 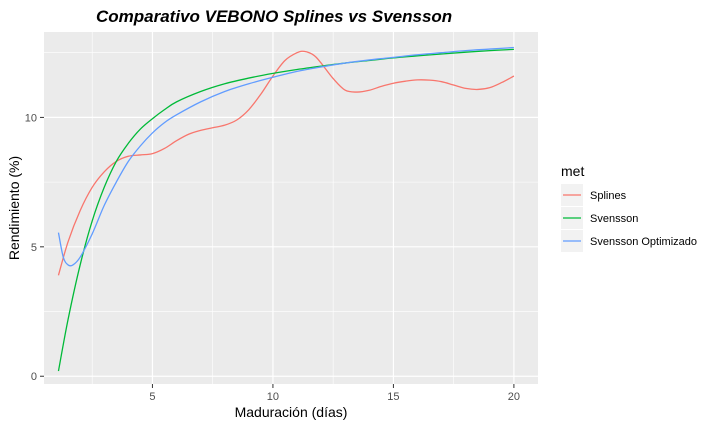 What do you see at coordinates (572, 171) in the screenshot?
I see `legend-title: met` at bounding box center [572, 171].